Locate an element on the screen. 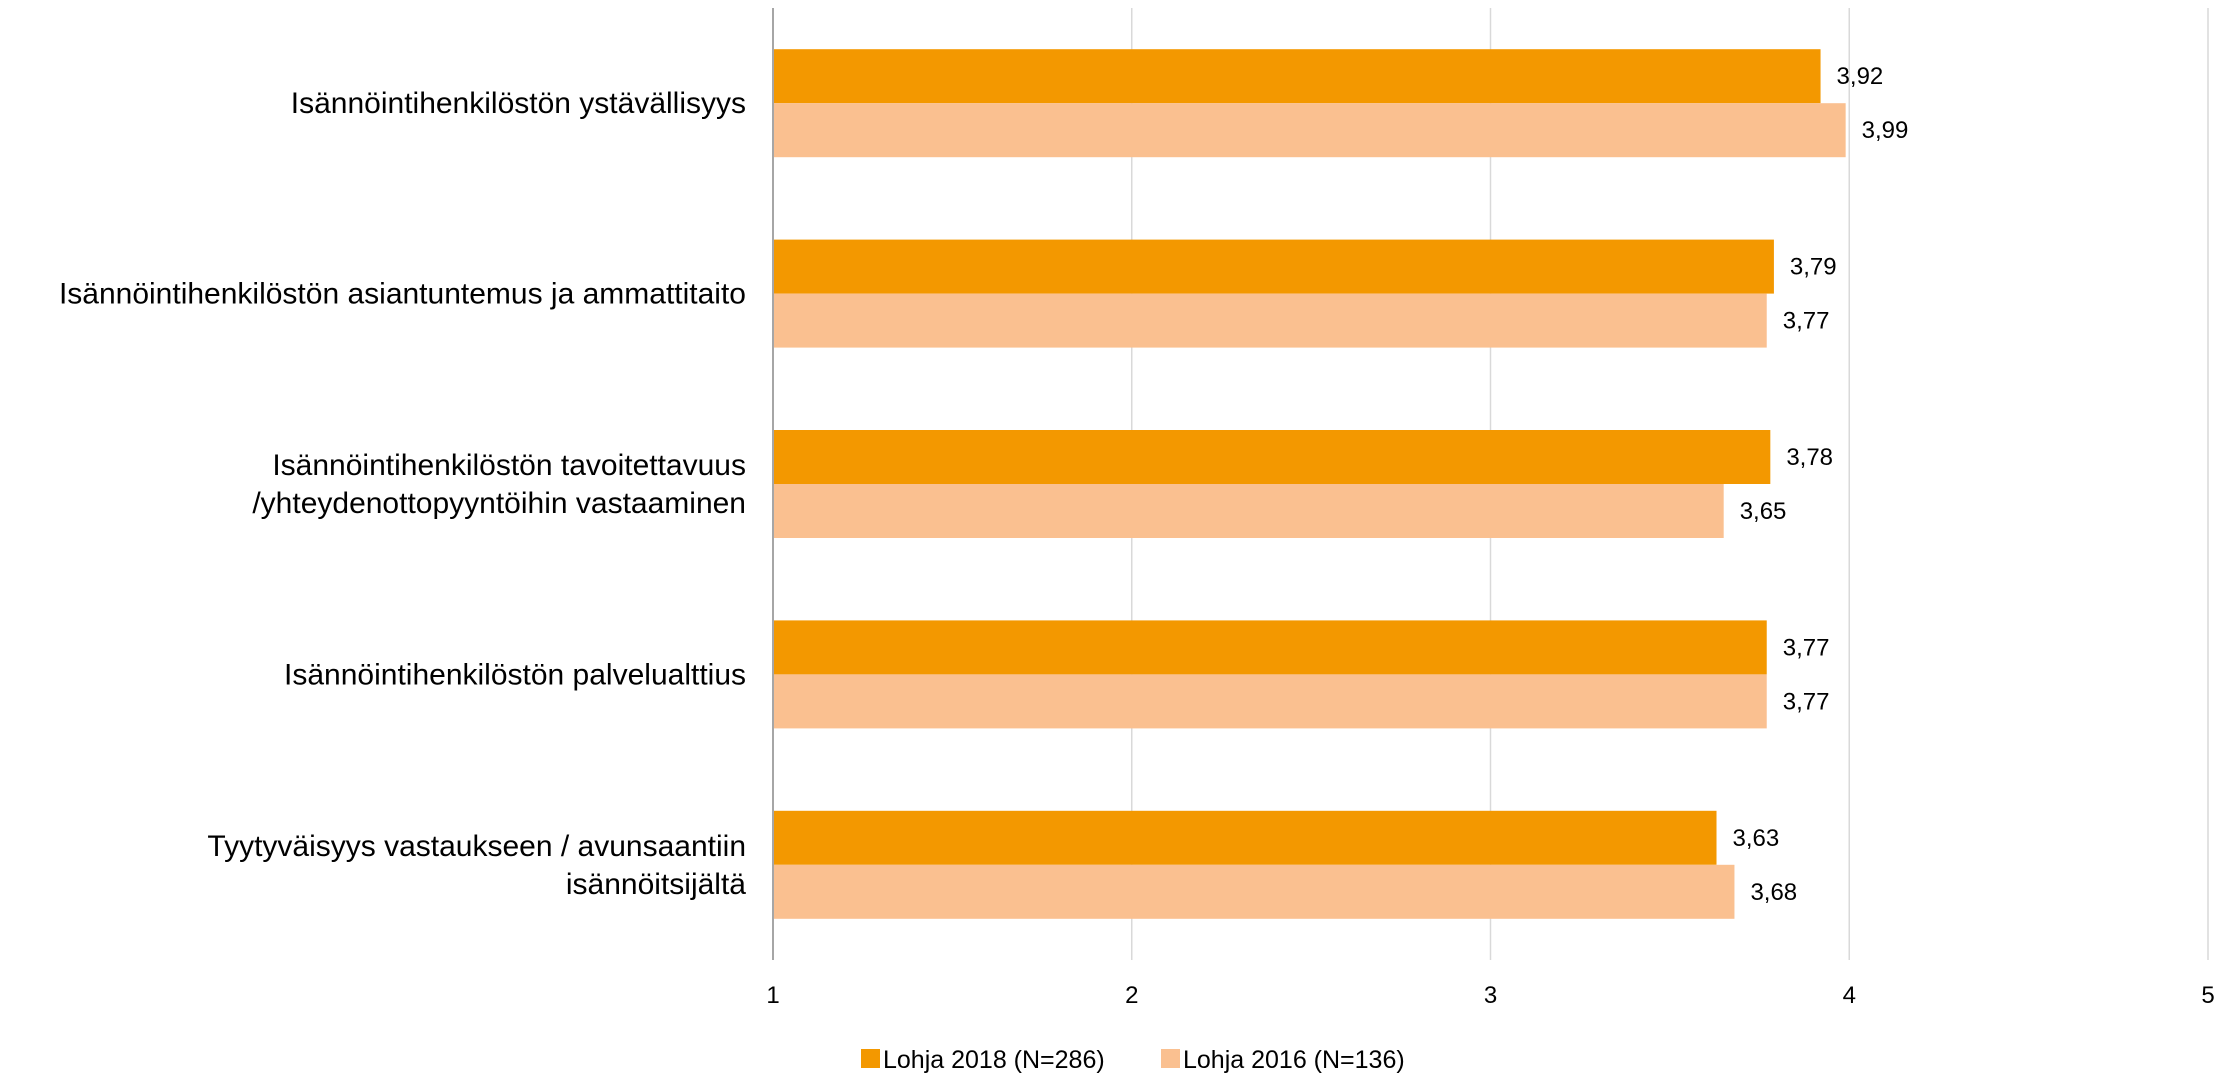 The image size is (2227, 1079). category-label: Isännöintihenkilöstön ystävällisyys is located at coordinates (518, 103).